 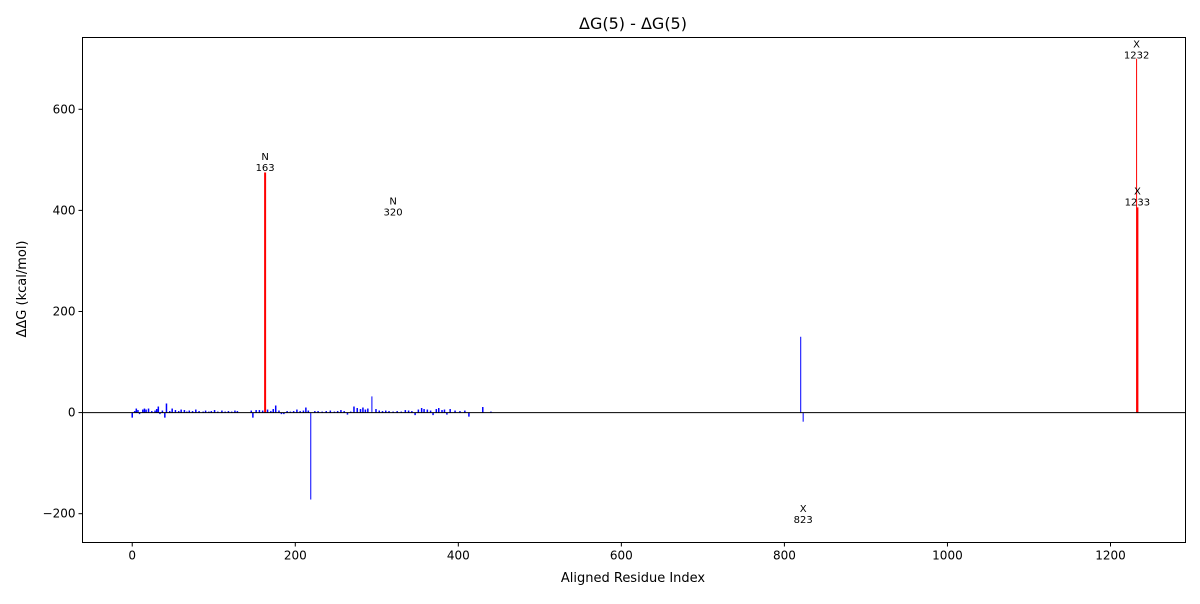 I want to click on annotation-index: 163, so click(x=265, y=168).